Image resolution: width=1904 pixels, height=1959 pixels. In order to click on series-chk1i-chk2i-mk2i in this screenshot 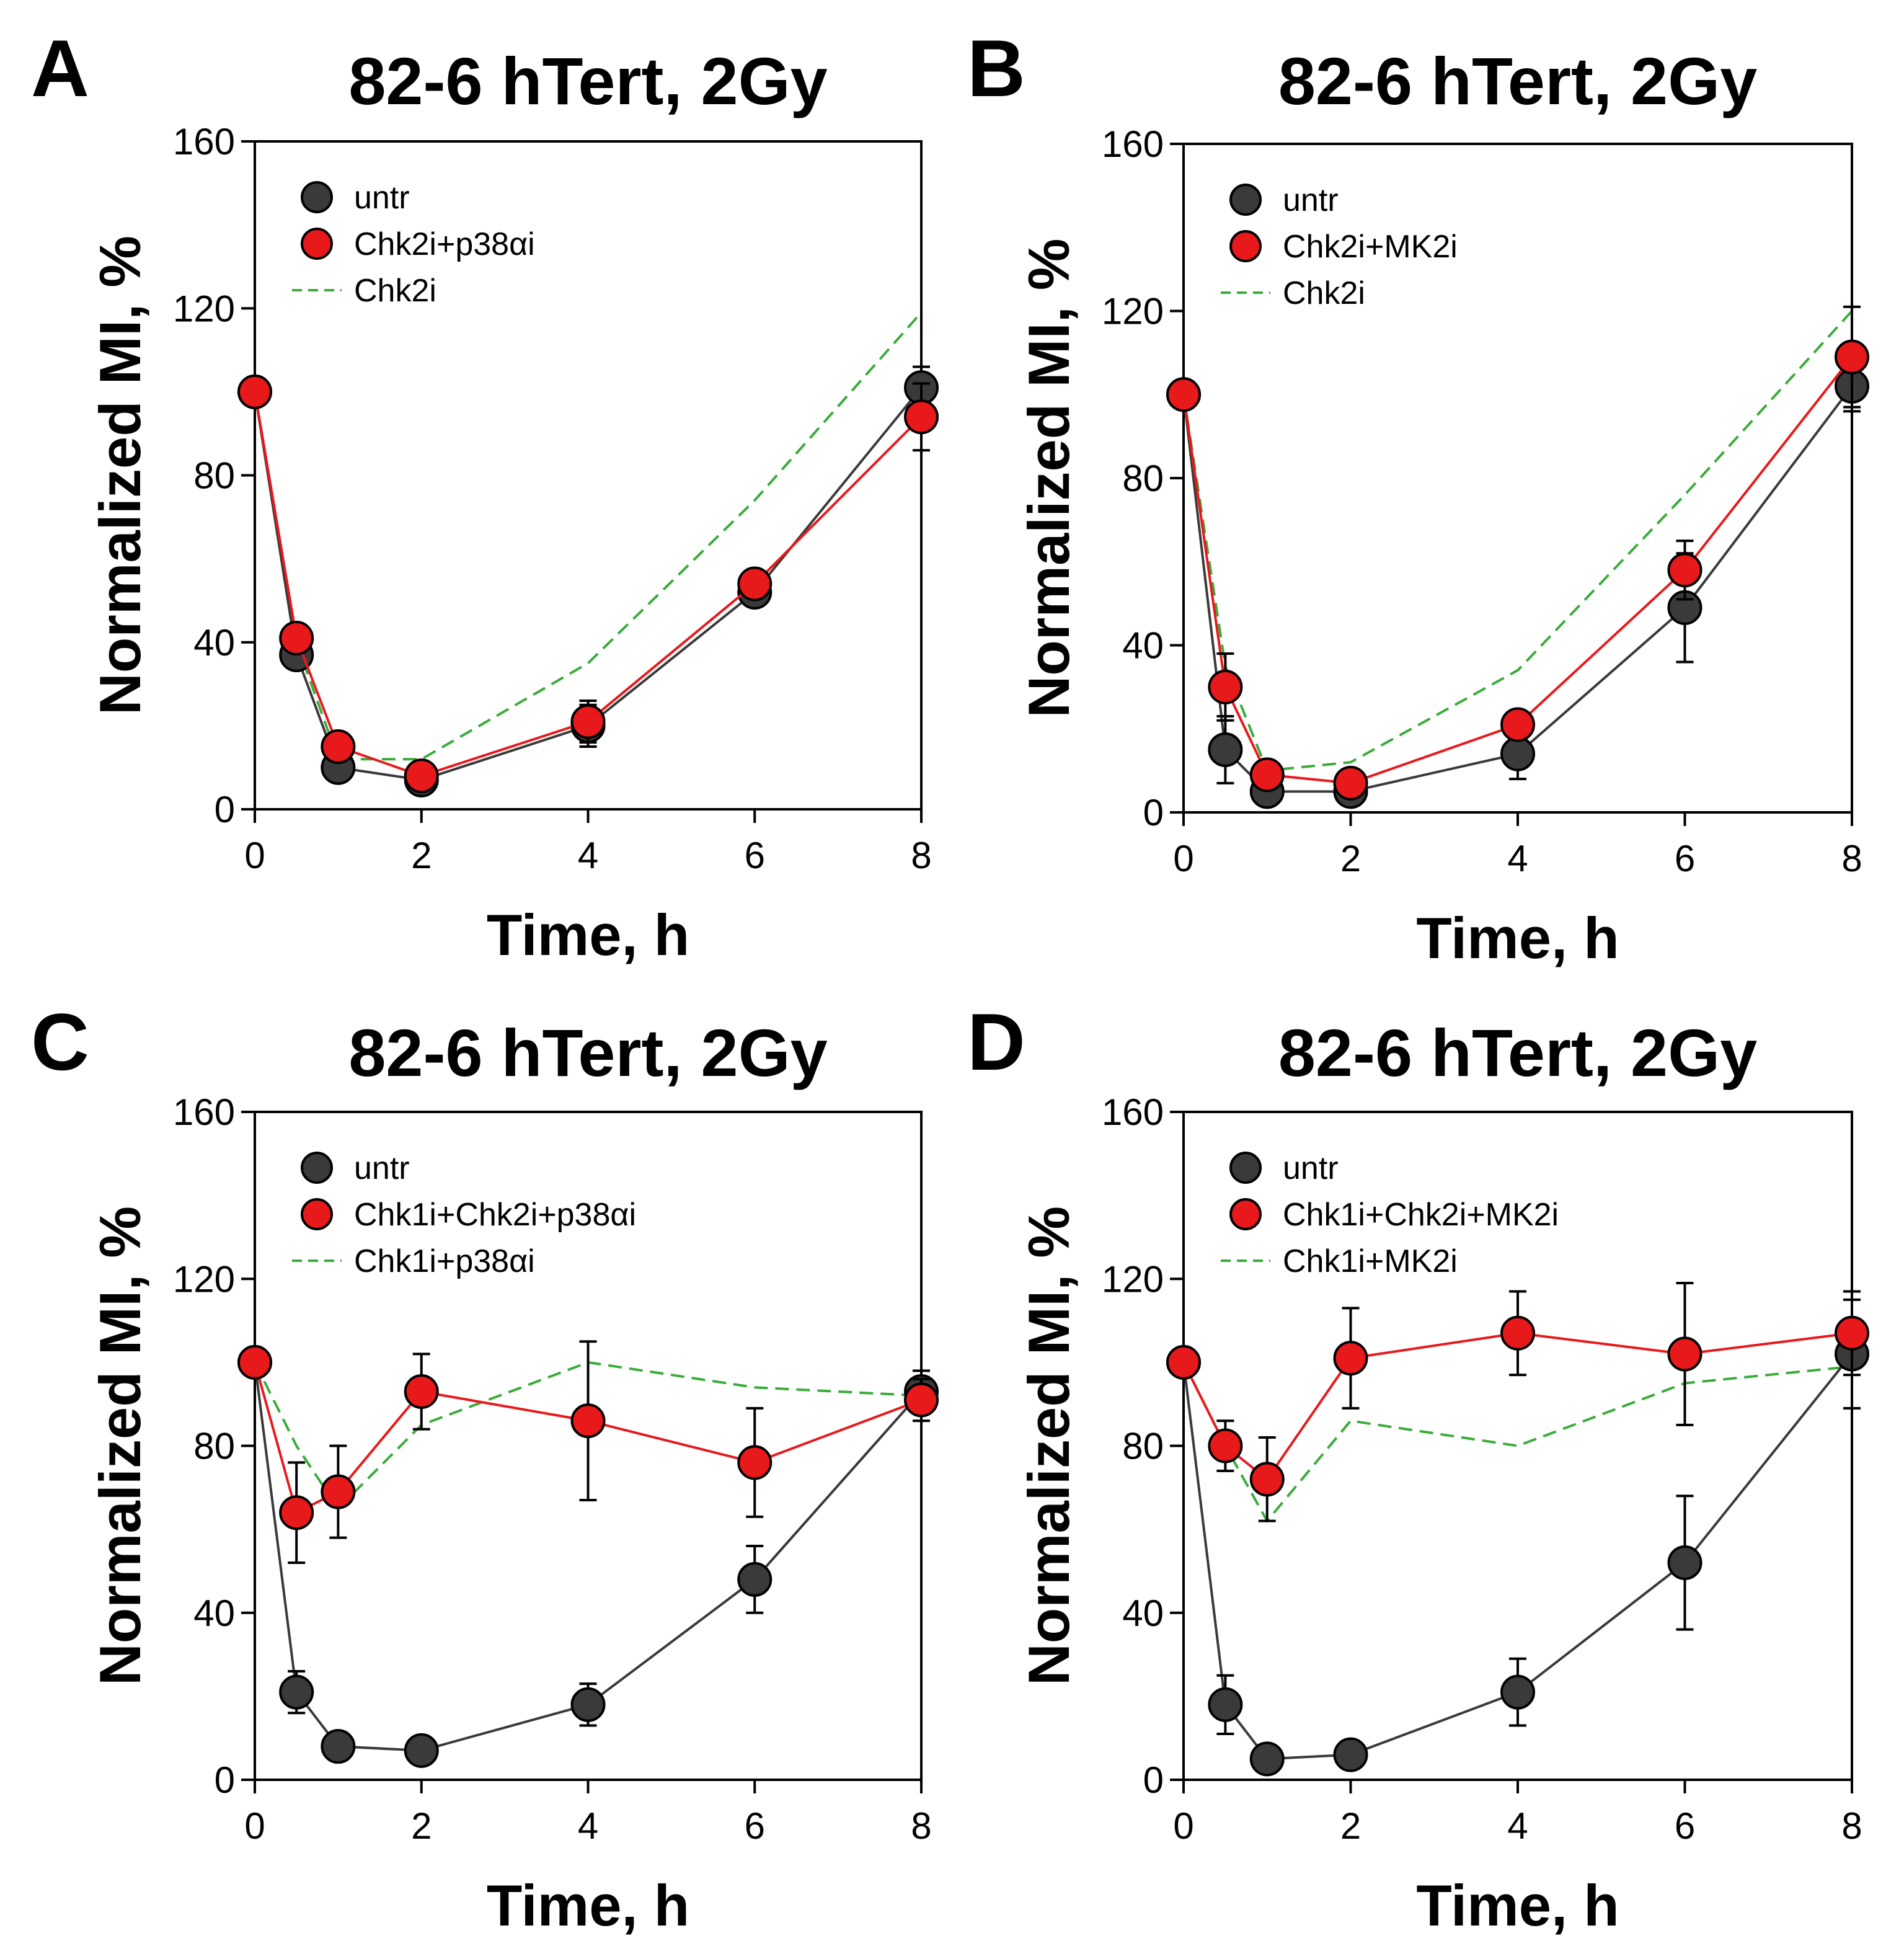, I will do `click(1517, 1401)`.